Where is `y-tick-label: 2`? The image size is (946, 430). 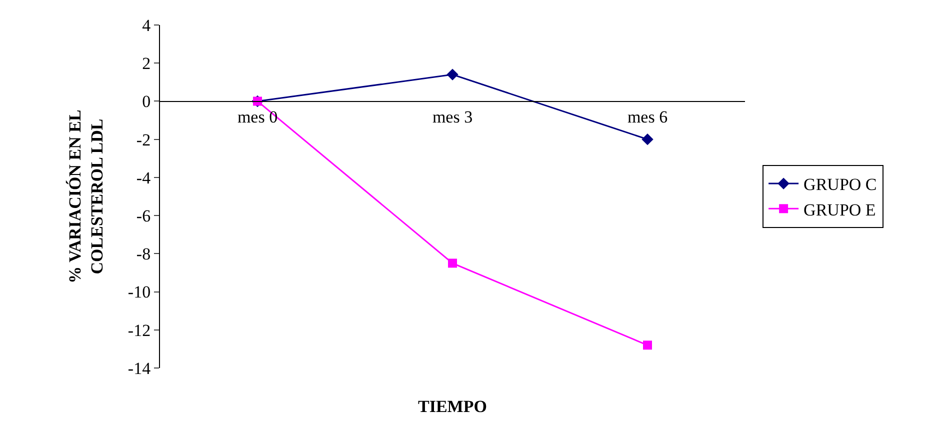 y-tick-label: 2 is located at coordinates (146, 64).